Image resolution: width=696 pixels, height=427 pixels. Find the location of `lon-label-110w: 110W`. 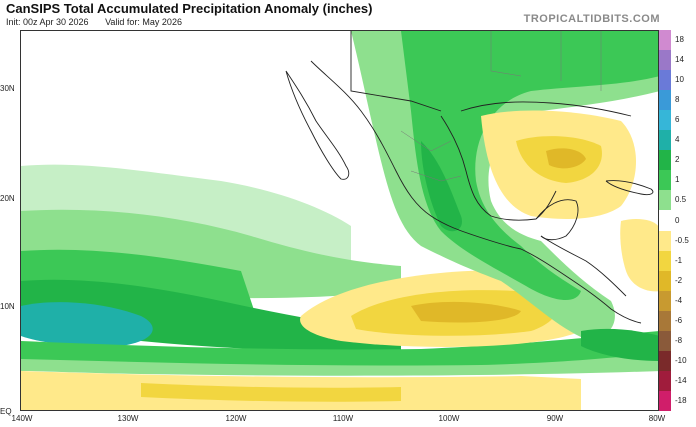

lon-label-110w: 110W is located at coordinates (343, 418).